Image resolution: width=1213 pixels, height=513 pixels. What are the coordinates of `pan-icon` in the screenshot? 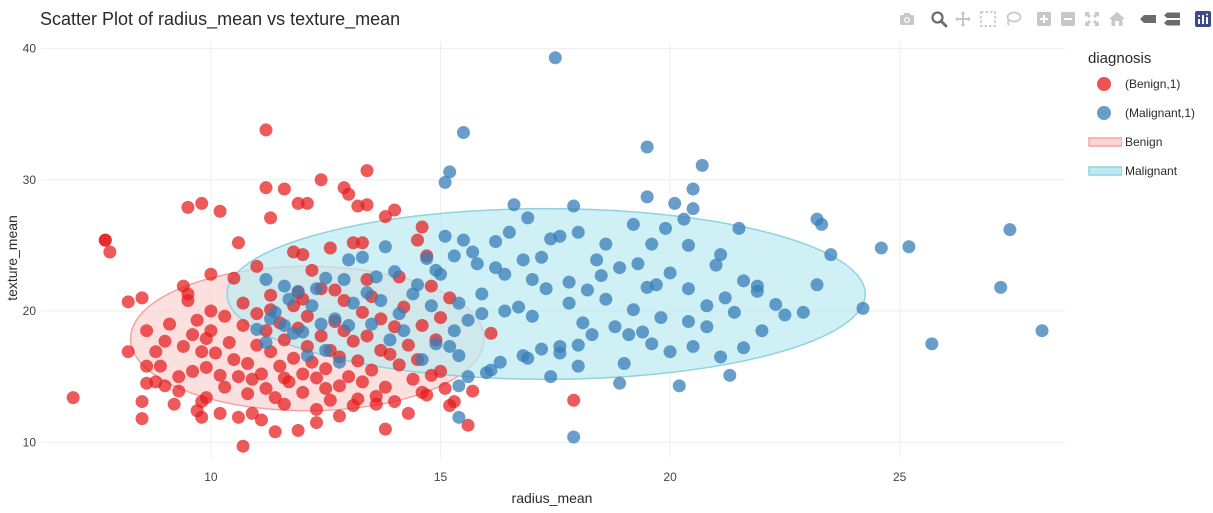 It's located at (963, 19).